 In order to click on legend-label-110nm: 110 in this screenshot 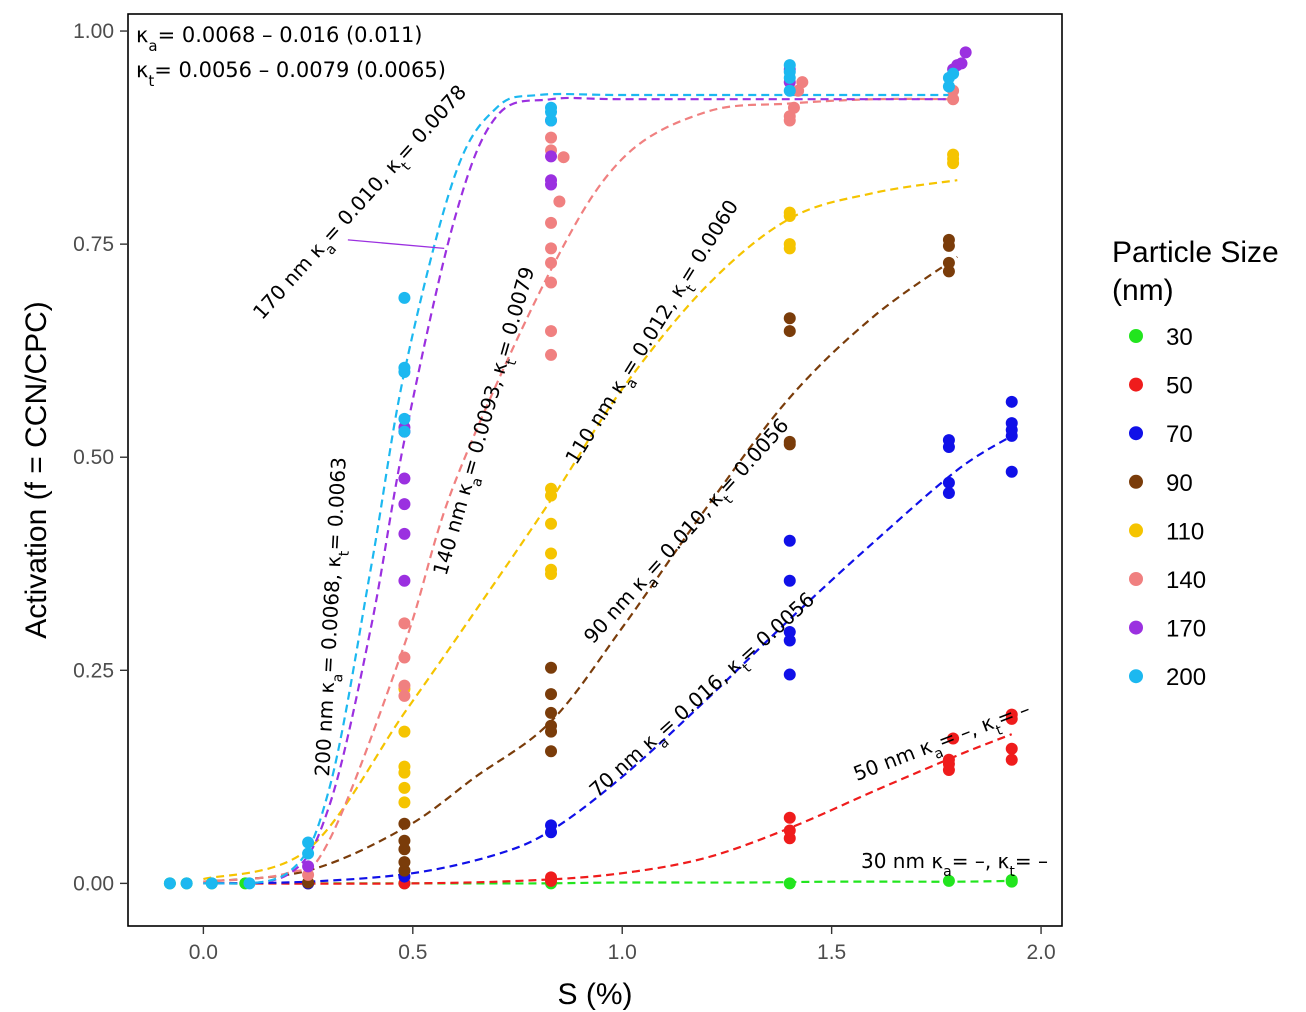, I will do `click(1185, 531)`.